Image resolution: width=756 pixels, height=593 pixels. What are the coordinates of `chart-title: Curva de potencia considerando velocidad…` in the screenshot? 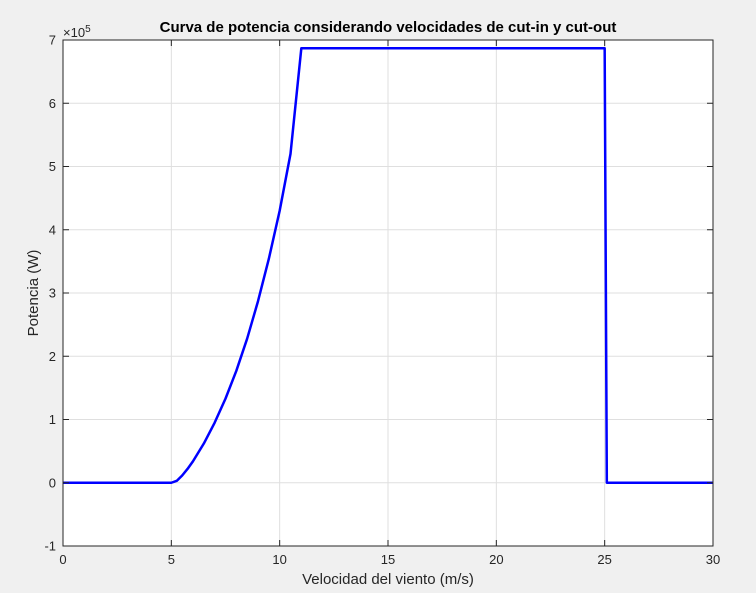 It's located at (388, 27).